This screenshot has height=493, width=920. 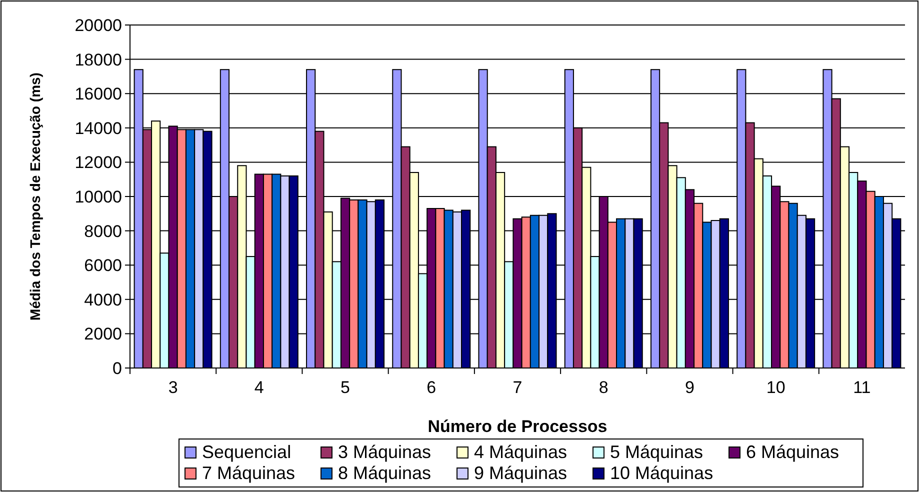 I want to click on x-tick-label: 6, so click(x=431, y=387).